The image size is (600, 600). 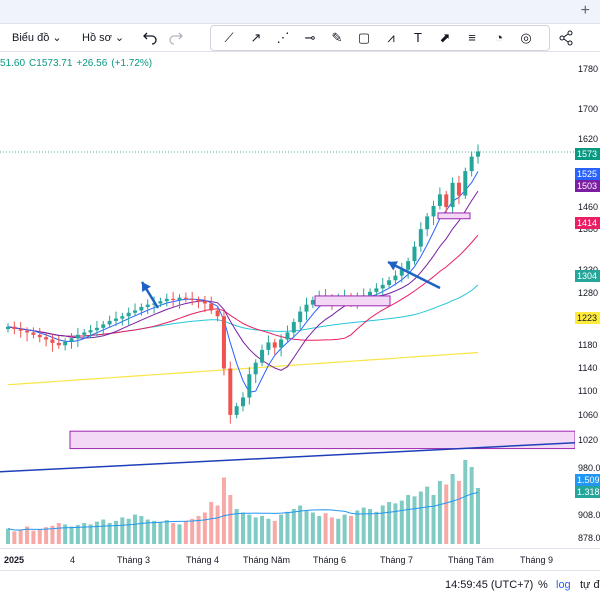 What do you see at coordinates (489, 585) in the screenshot?
I see `clock-time: 14:59:45 (UTC+7)` at bounding box center [489, 585].